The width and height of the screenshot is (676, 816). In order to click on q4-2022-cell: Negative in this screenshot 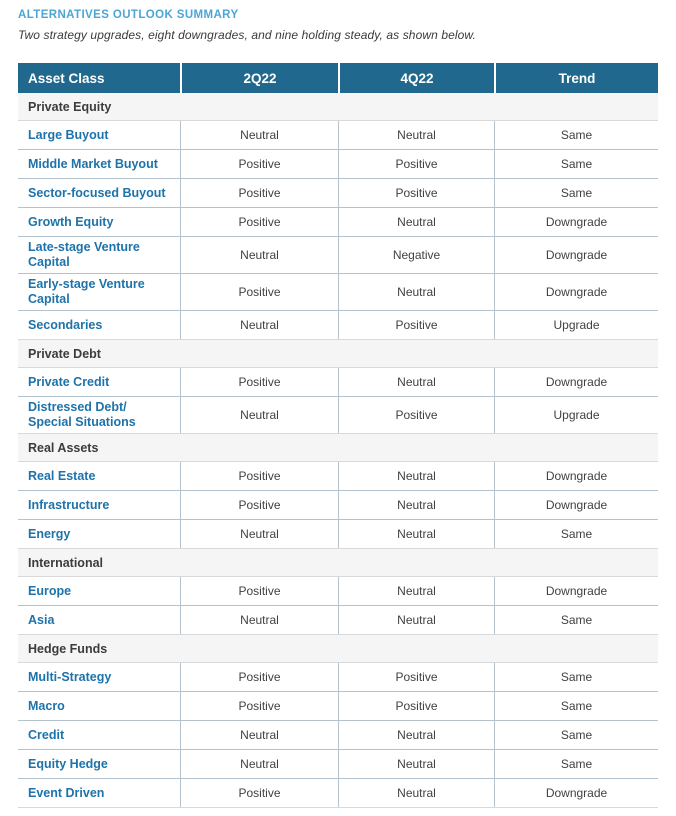, I will do `click(416, 255)`.